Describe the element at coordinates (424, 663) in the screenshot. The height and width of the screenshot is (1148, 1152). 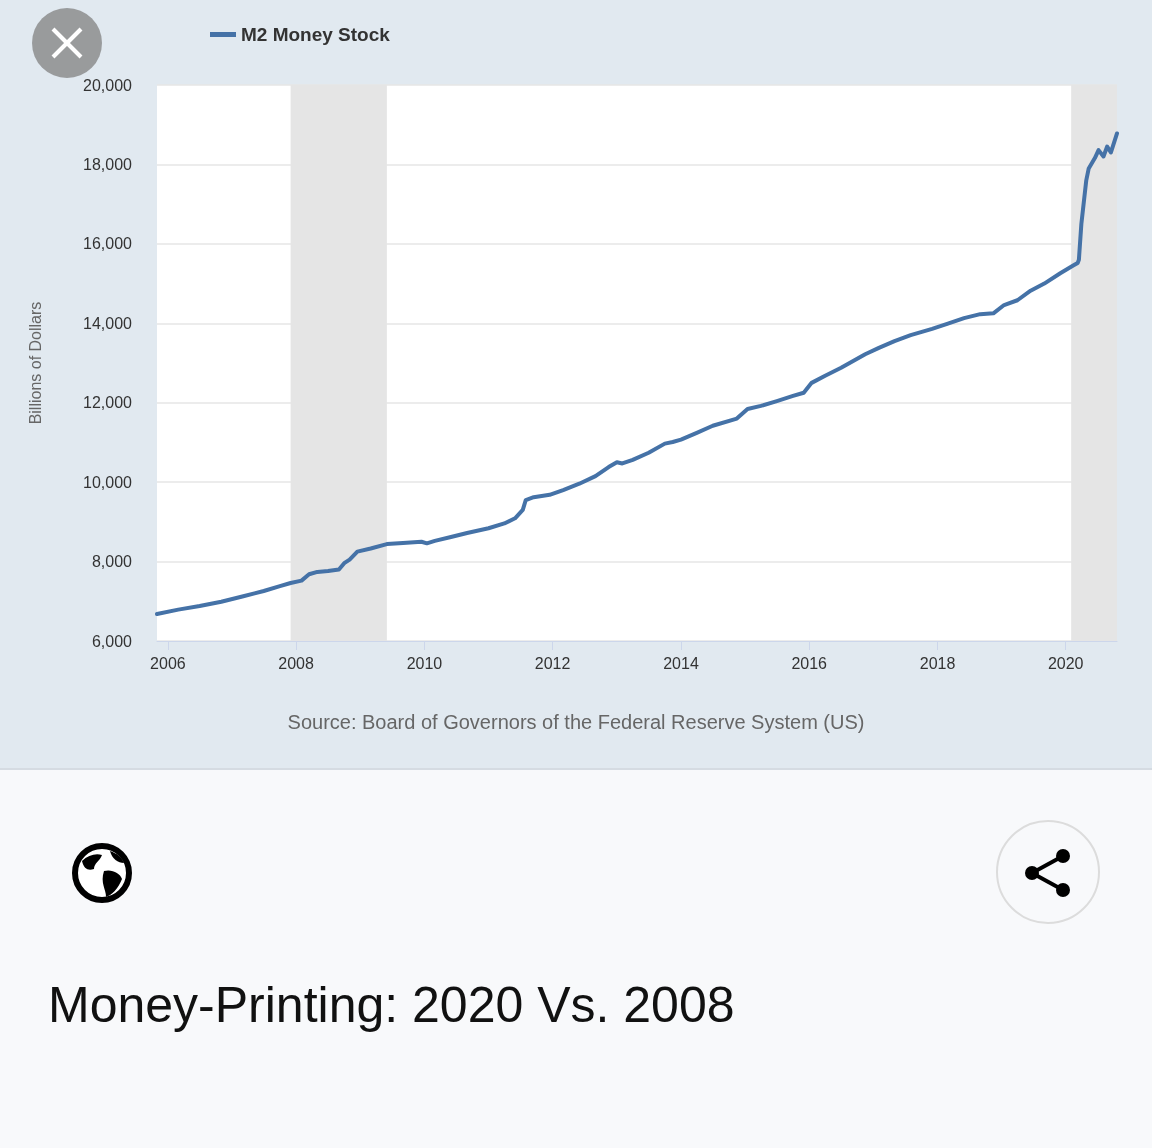
I see `x-tick-label: 2010` at that location.